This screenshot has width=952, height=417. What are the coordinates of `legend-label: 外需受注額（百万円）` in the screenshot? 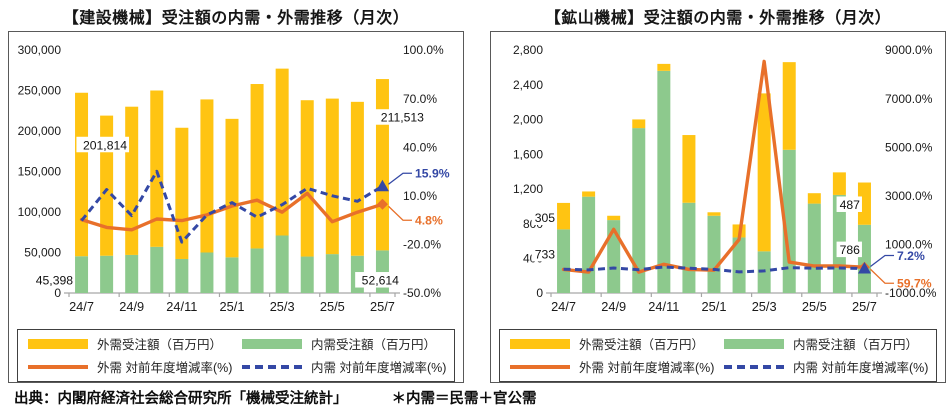 It's located at (160, 345).